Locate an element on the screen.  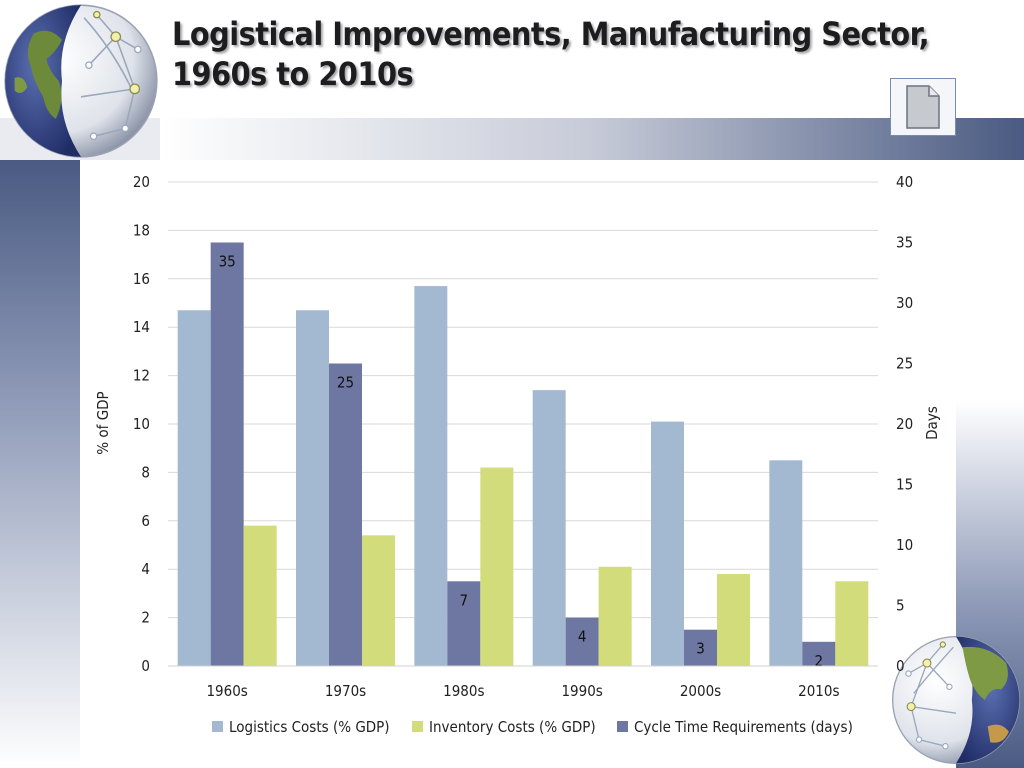
y-tick-label: 2 is located at coordinates (145, 618).